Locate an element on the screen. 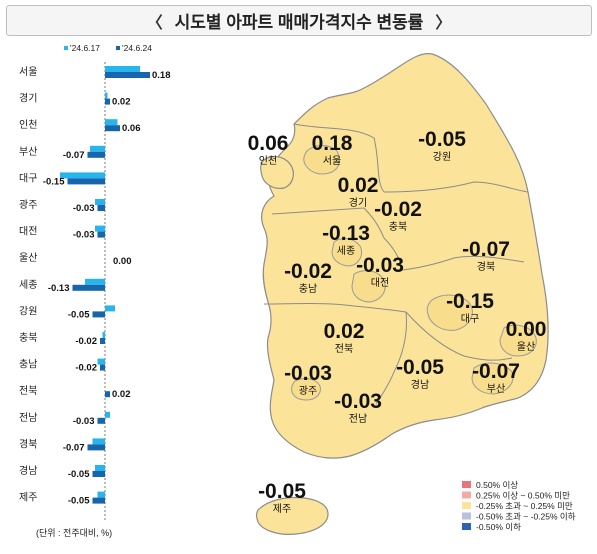  region-name: 경기 is located at coordinates (358, 202).